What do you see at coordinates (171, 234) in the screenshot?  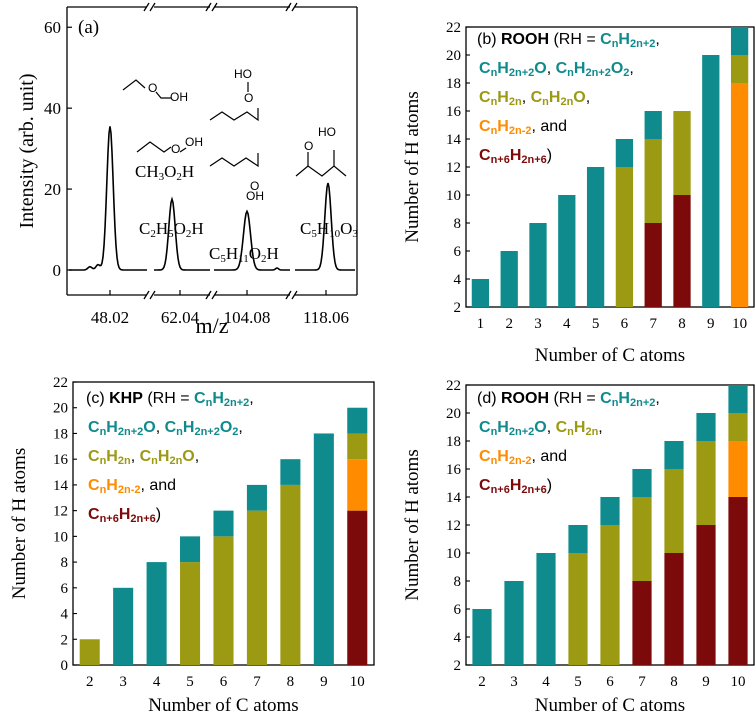 I see `text-run: 5` at bounding box center [171, 234].